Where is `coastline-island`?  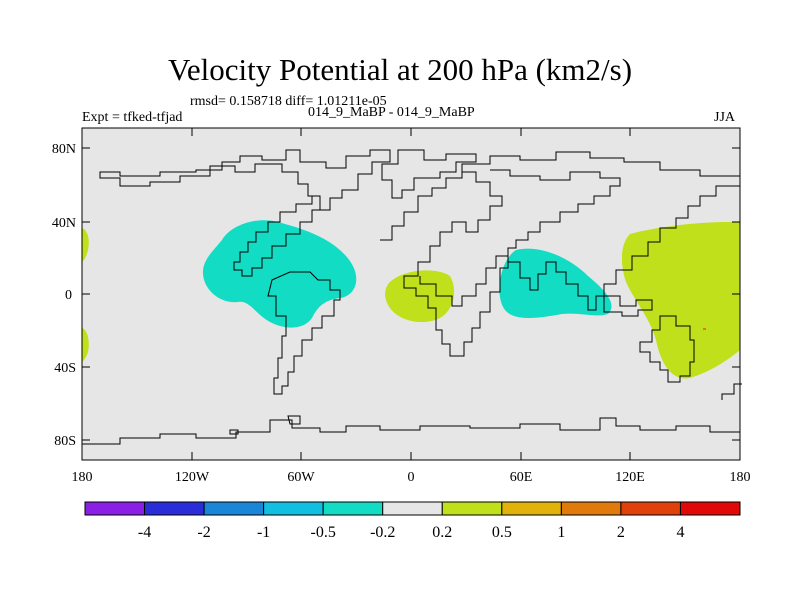
coastline-island is located at coordinates (234, 432).